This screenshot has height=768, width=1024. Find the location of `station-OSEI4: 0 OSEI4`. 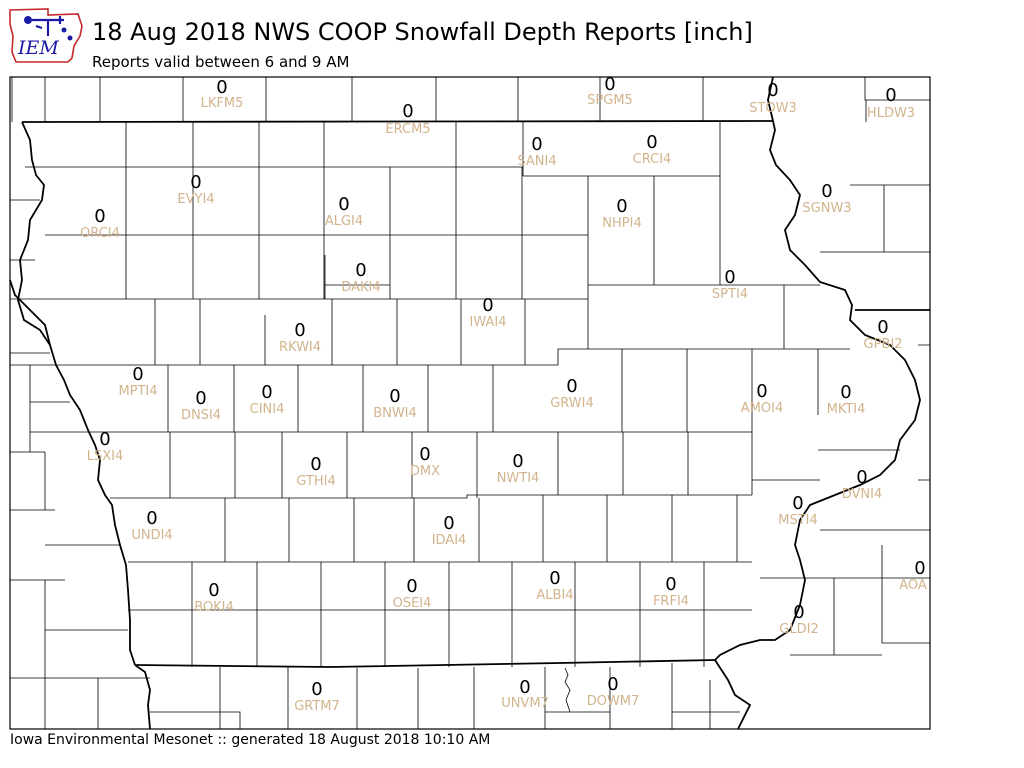

station-OSEI4: 0 OSEI4 is located at coordinates (412, 593).